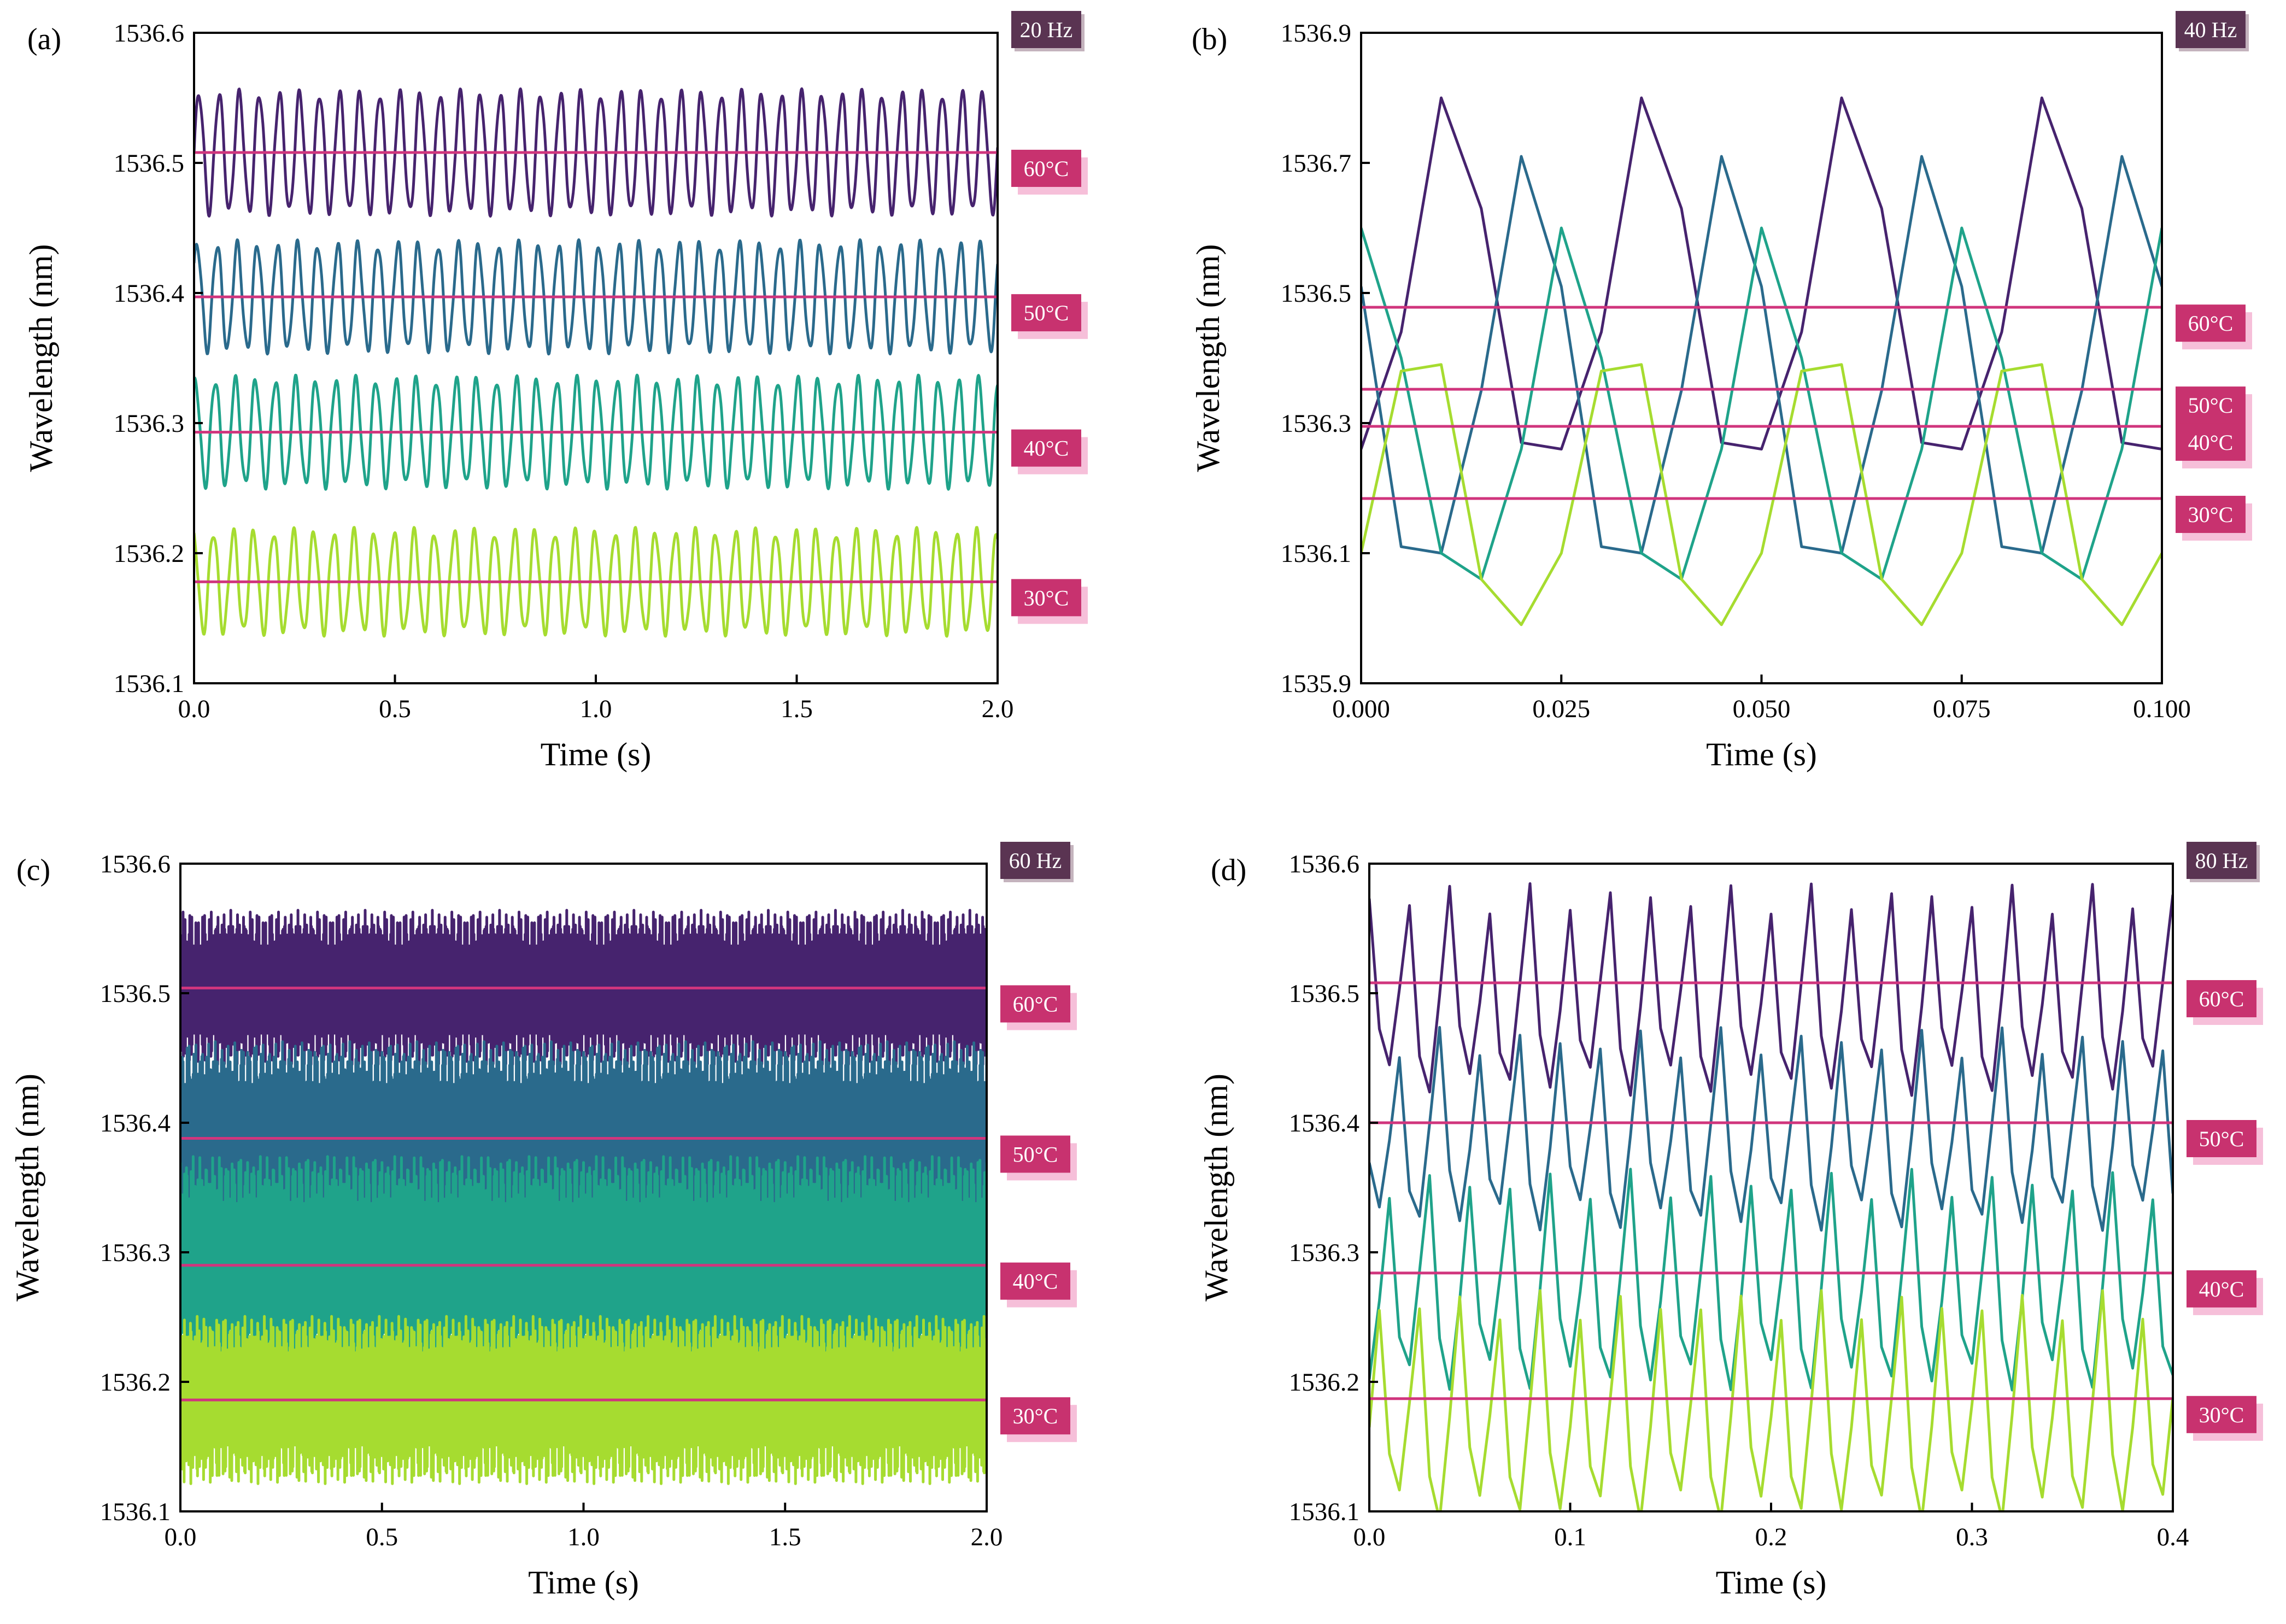 Image resolution: width=2286 pixels, height=1624 pixels. I want to click on frequency-label: 20 Hz, so click(1046, 29).